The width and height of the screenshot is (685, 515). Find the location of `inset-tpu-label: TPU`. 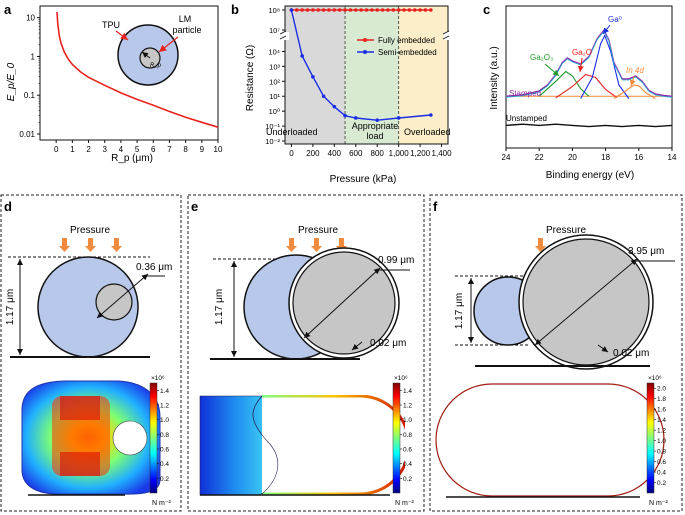

inset-tpu-label: TPU is located at coordinates (111, 25).